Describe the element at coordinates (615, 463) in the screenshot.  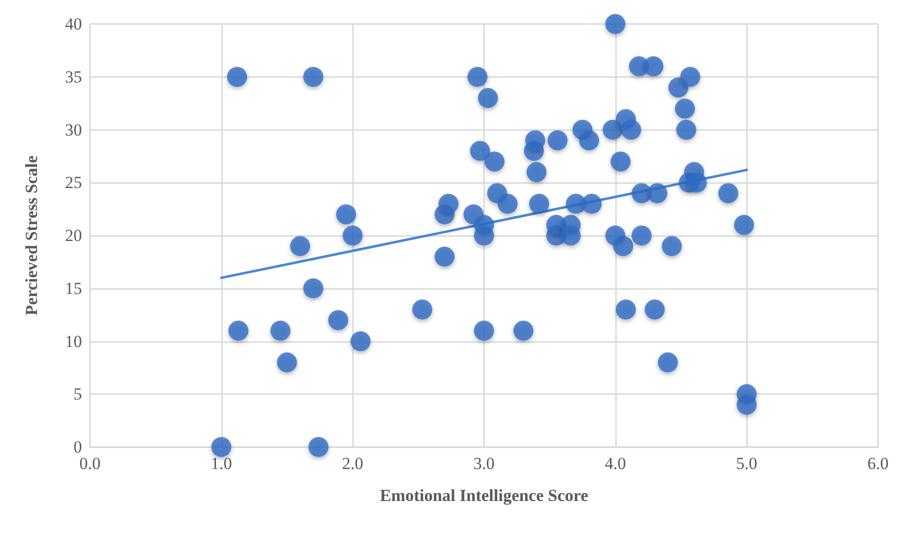
I see `x-tick-label: 4.0` at that location.